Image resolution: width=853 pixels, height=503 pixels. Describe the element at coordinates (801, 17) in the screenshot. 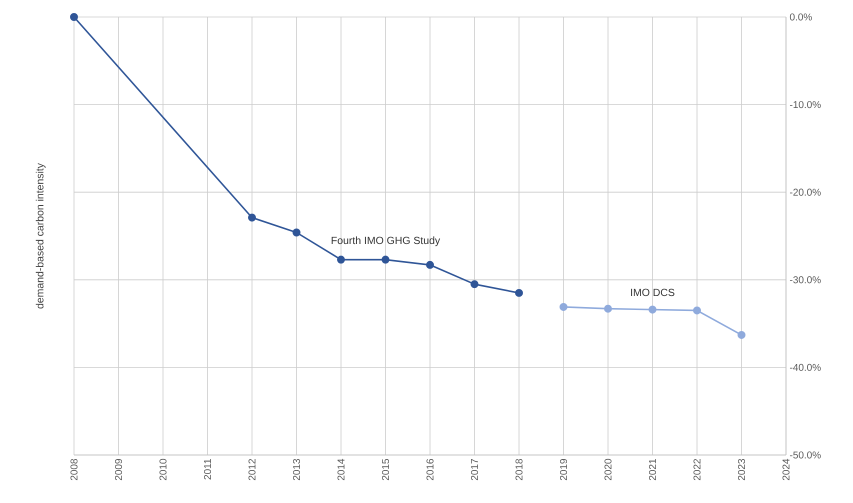

I see `y-tick-label: 0.0%` at that location.